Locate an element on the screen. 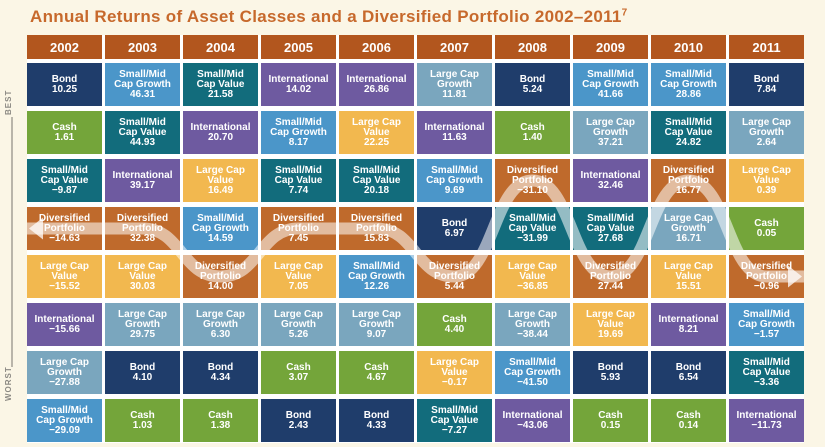  asset-cell: Small/Mid Cap Growth 14.59 is located at coordinates (220, 228).